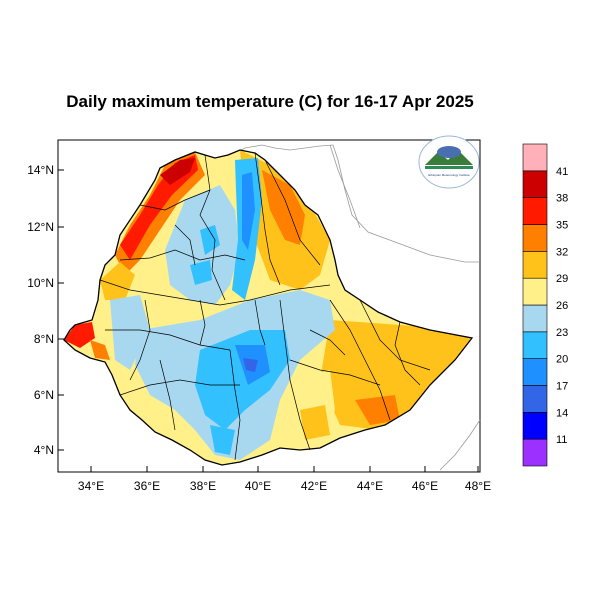 Image resolution: width=600 pixels, height=600 pixels. What do you see at coordinates (44, 395) in the screenshot?
I see `lat-label: 6°N` at bounding box center [44, 395].